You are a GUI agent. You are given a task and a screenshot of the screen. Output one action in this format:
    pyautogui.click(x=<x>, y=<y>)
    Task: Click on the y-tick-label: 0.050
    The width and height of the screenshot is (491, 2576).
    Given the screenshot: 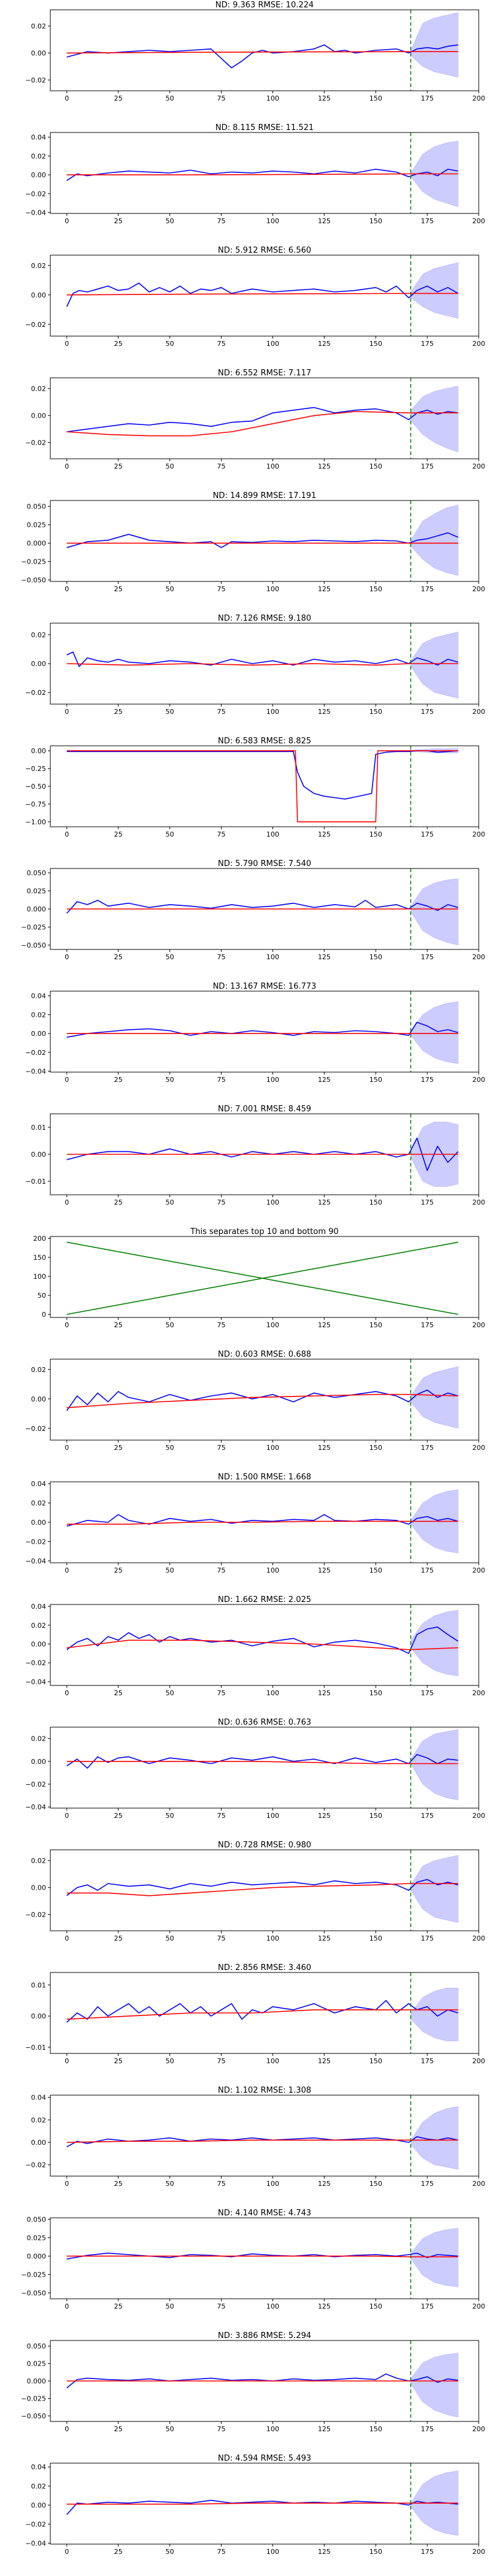 What is the action you would take?
    pyautogui.click(x=37, y=507)
    